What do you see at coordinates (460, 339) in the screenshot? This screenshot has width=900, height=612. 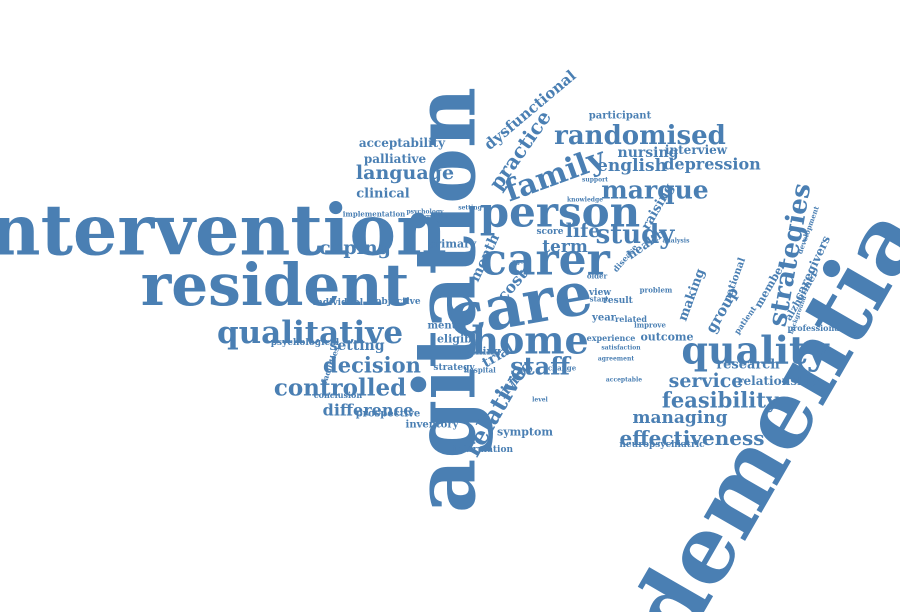 I see `word-eligible: eligible` at bounding box center [460, 339].